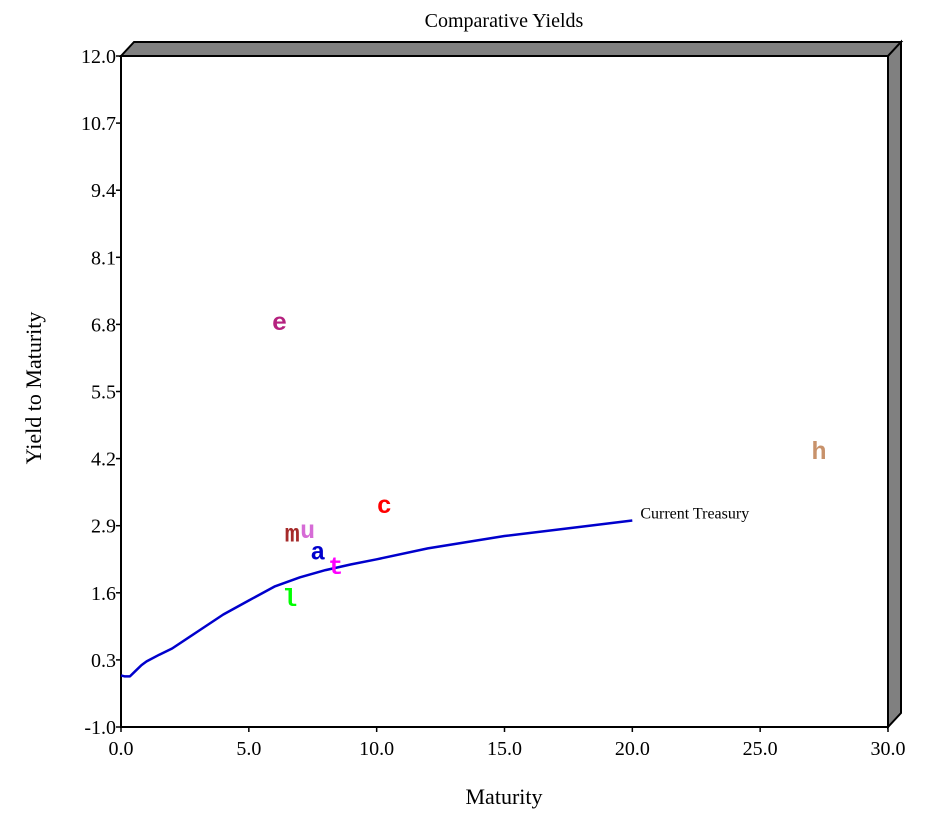  Describe the element at coordinates (504, 21) in the screenshot. I see `chart-title: Comparative Yields` at that location.